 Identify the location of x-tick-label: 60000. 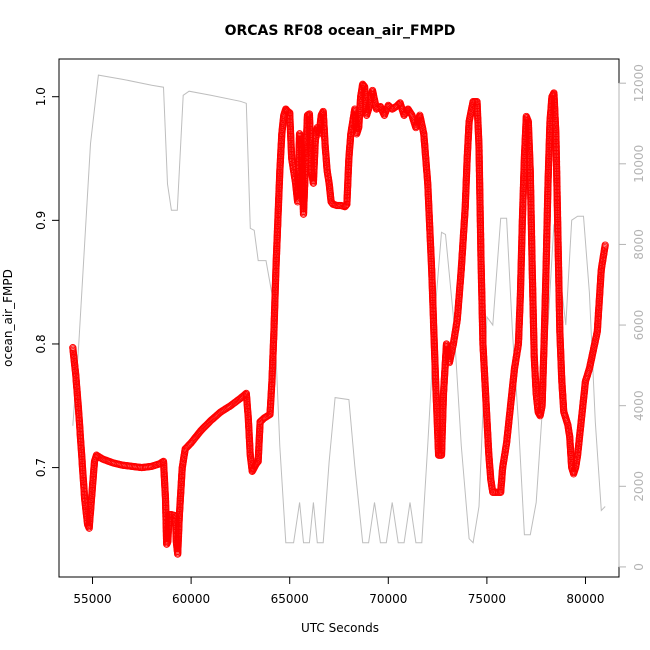
(191, 599).